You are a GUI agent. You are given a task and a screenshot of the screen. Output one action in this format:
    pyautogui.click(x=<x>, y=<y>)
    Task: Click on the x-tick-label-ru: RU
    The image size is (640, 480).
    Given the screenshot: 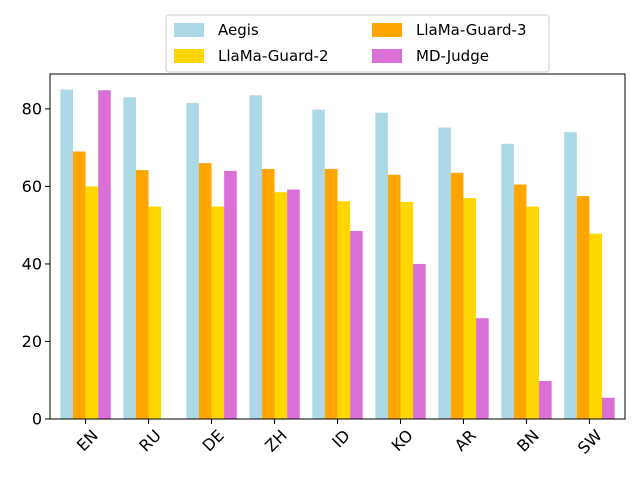 What is the action you would take?
    pyautogui.click(x=150, y=441)
    